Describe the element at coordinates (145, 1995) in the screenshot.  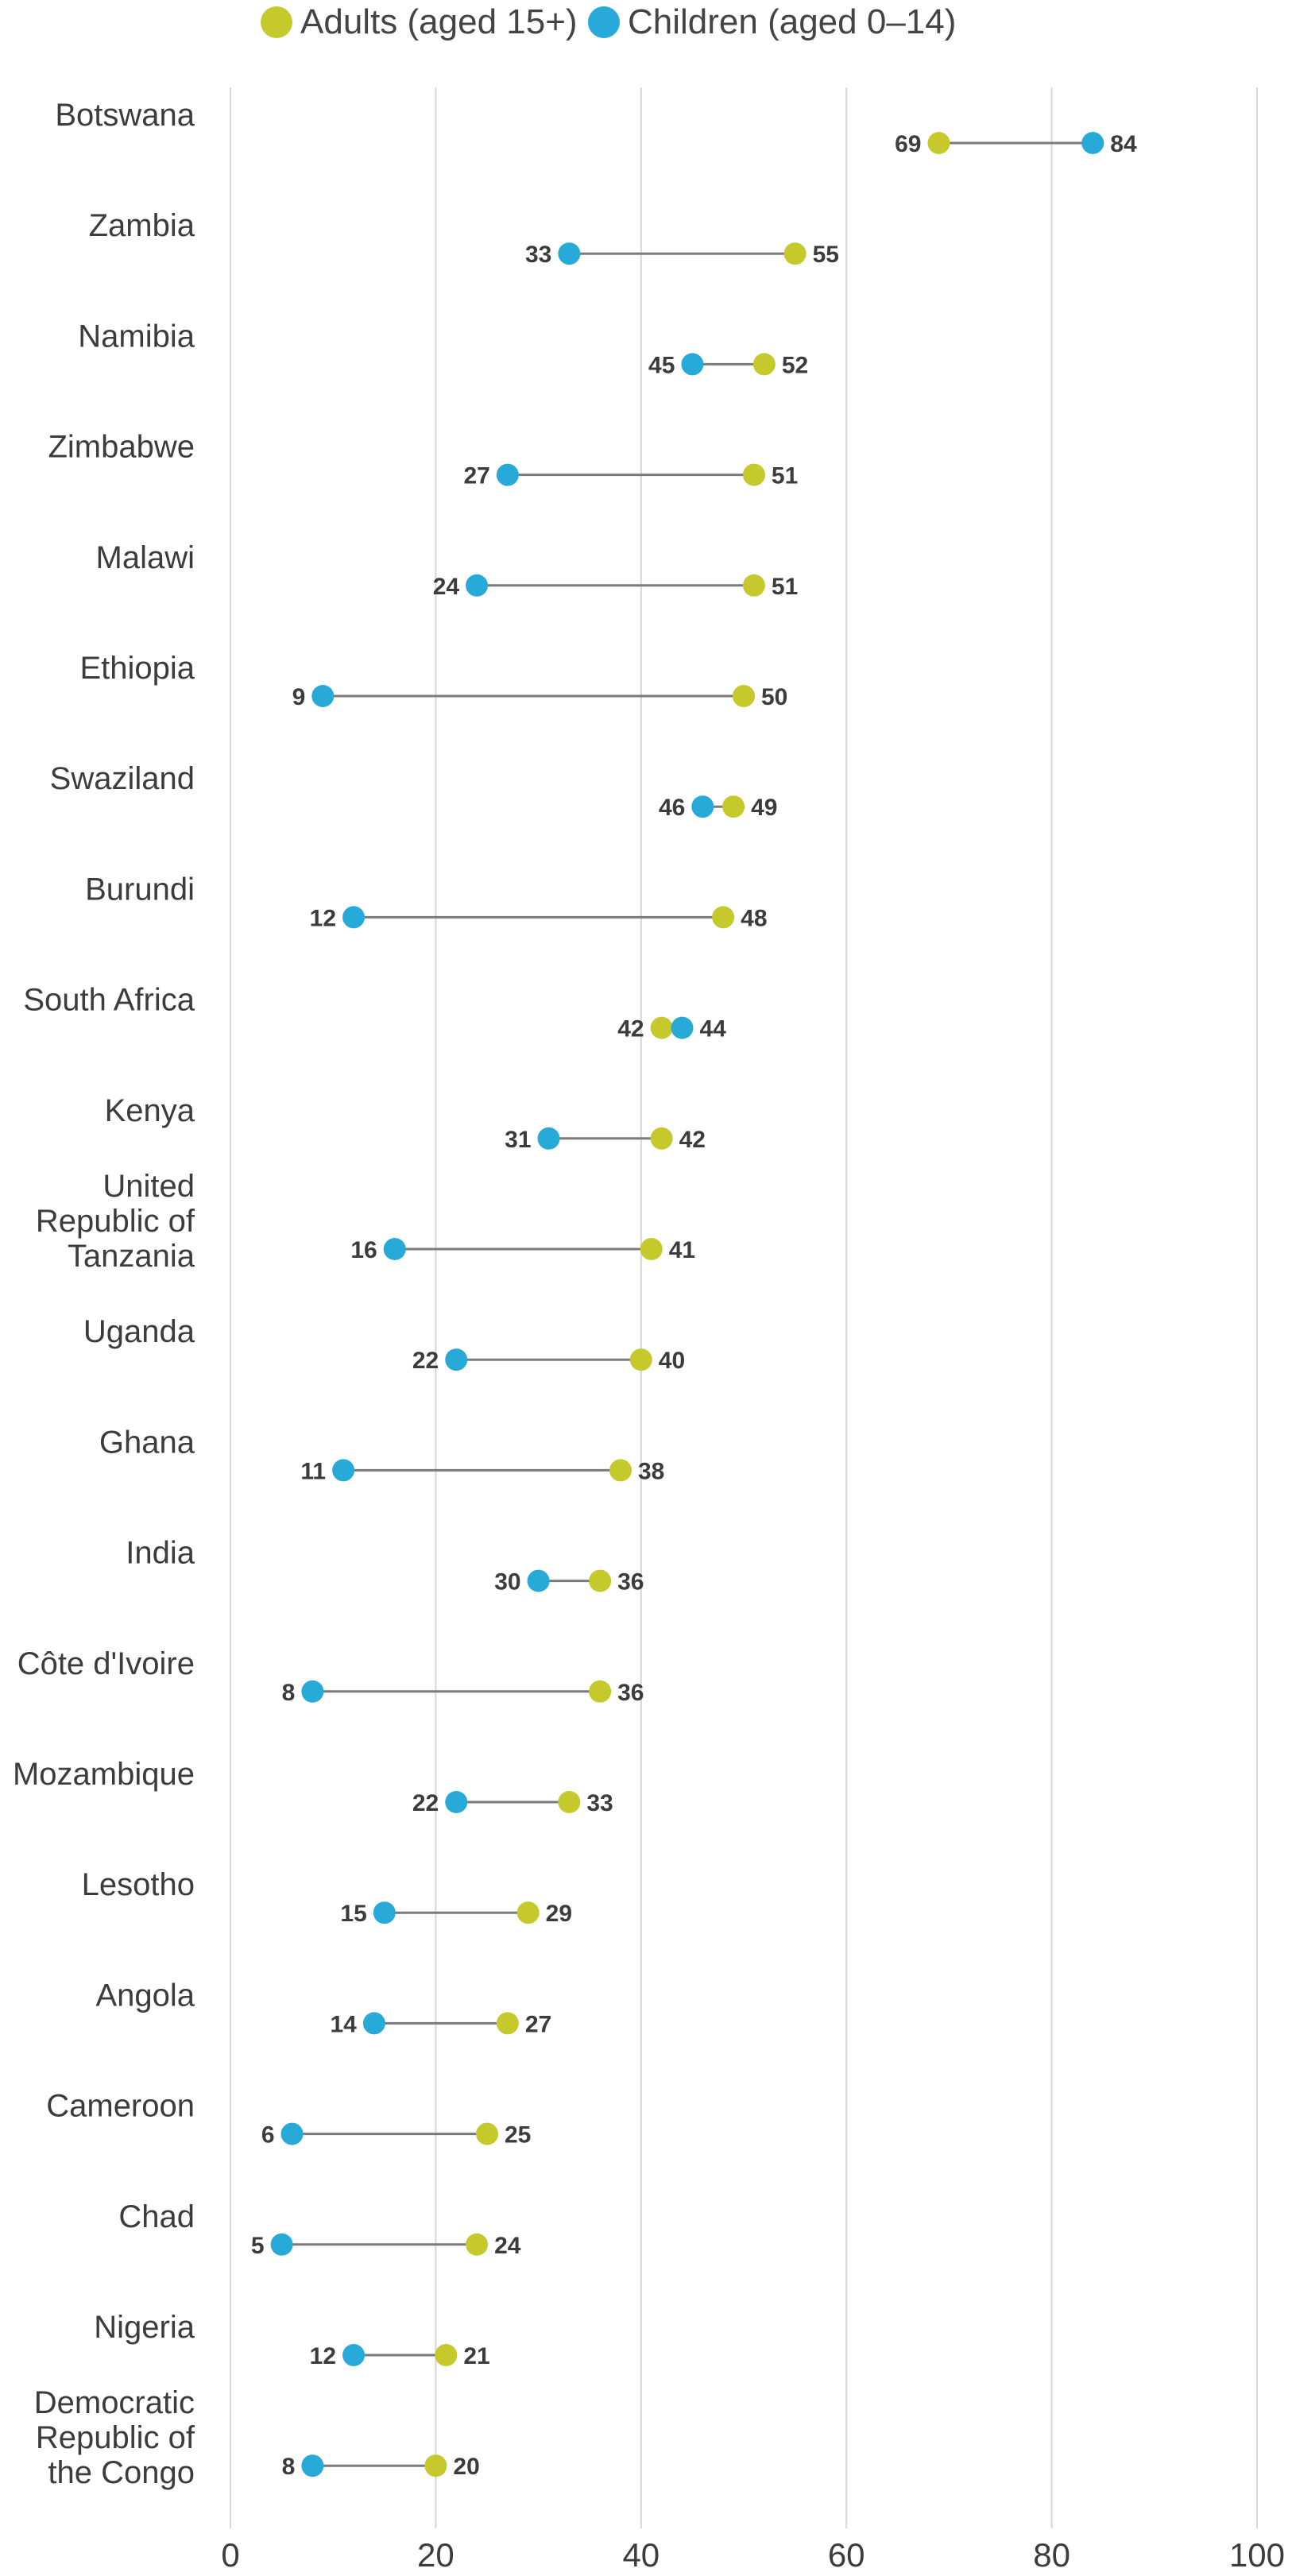
I see `category-label: Angola` at that location.